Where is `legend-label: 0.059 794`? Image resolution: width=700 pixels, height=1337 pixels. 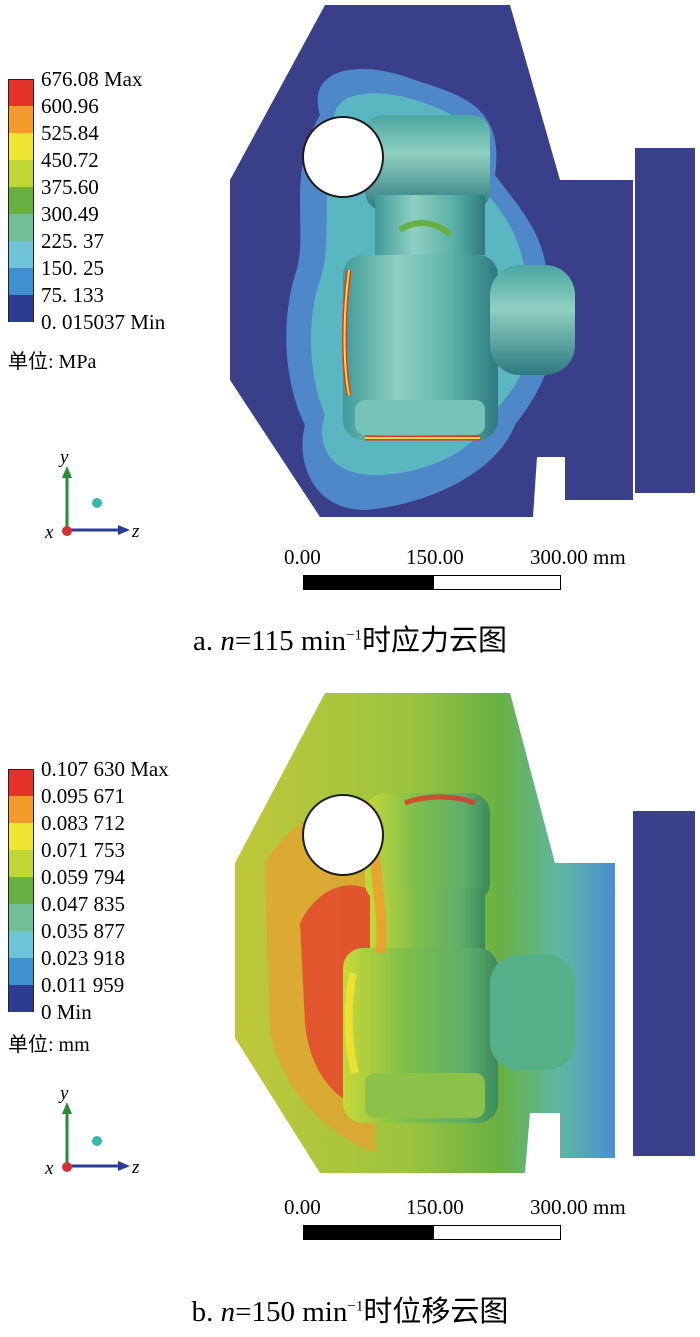
legend-label: 0.059 794 is located at coordinates (83, 877).